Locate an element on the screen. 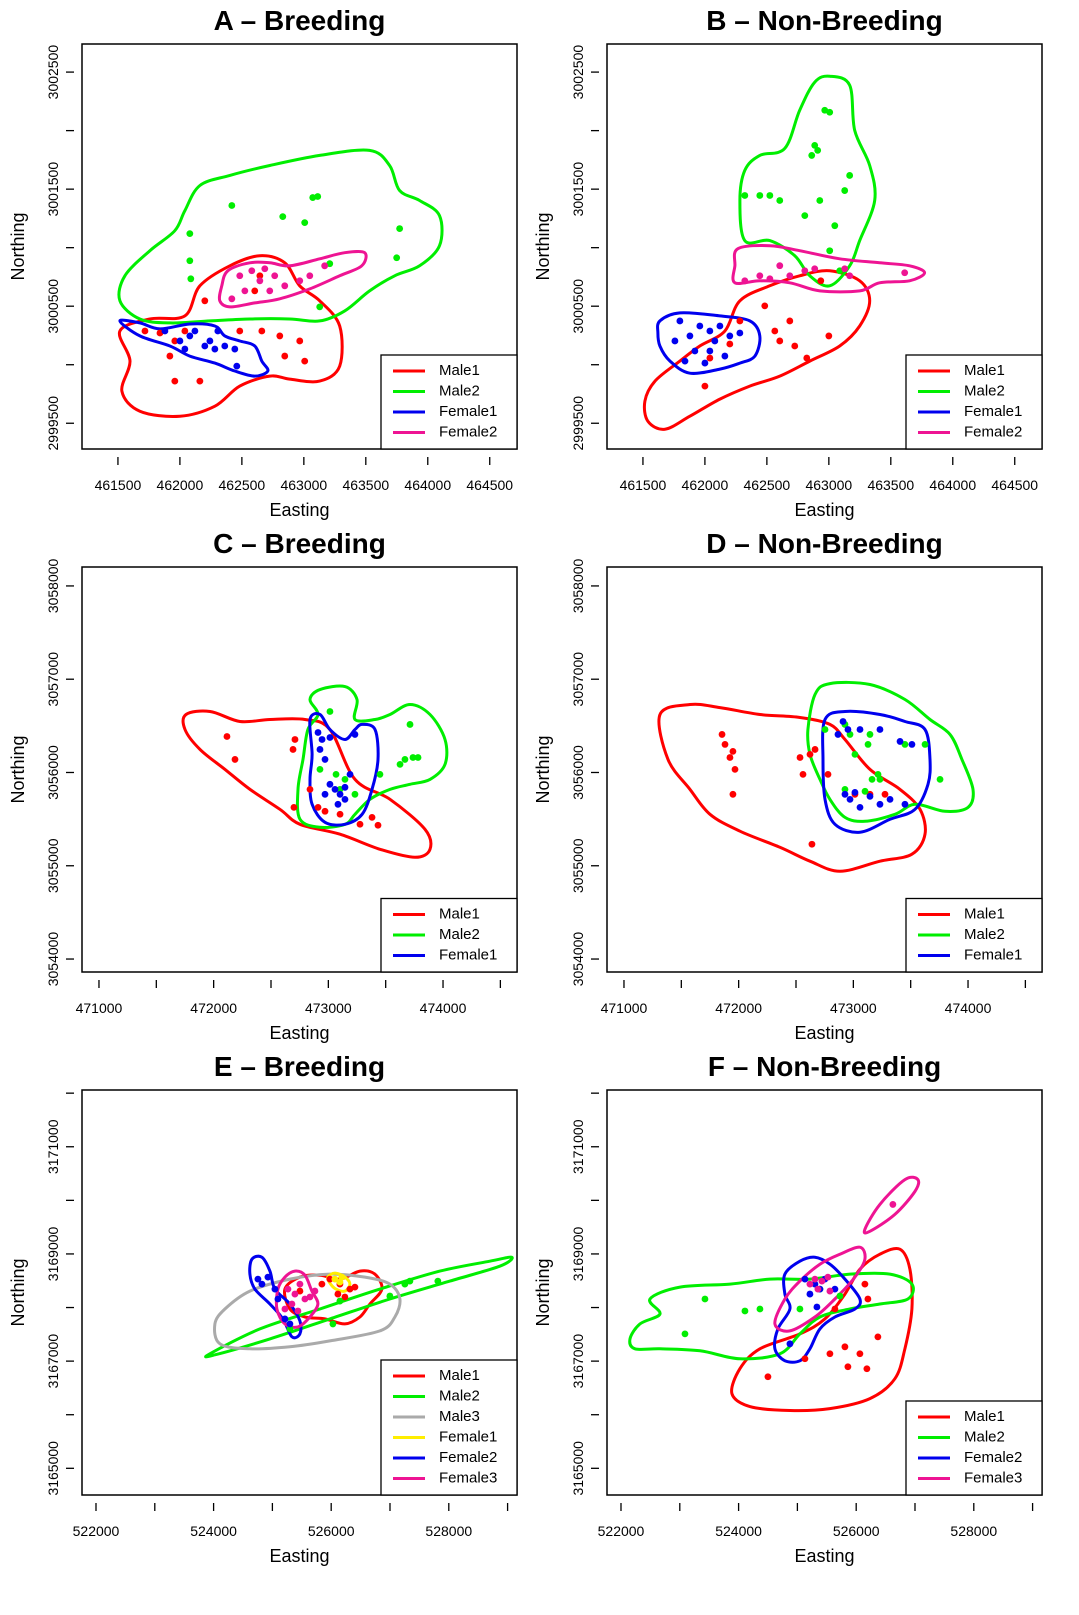 This screenshot has height=1615, width=1079. x-tick-label: 464000 is located at coordinates (427, 485).